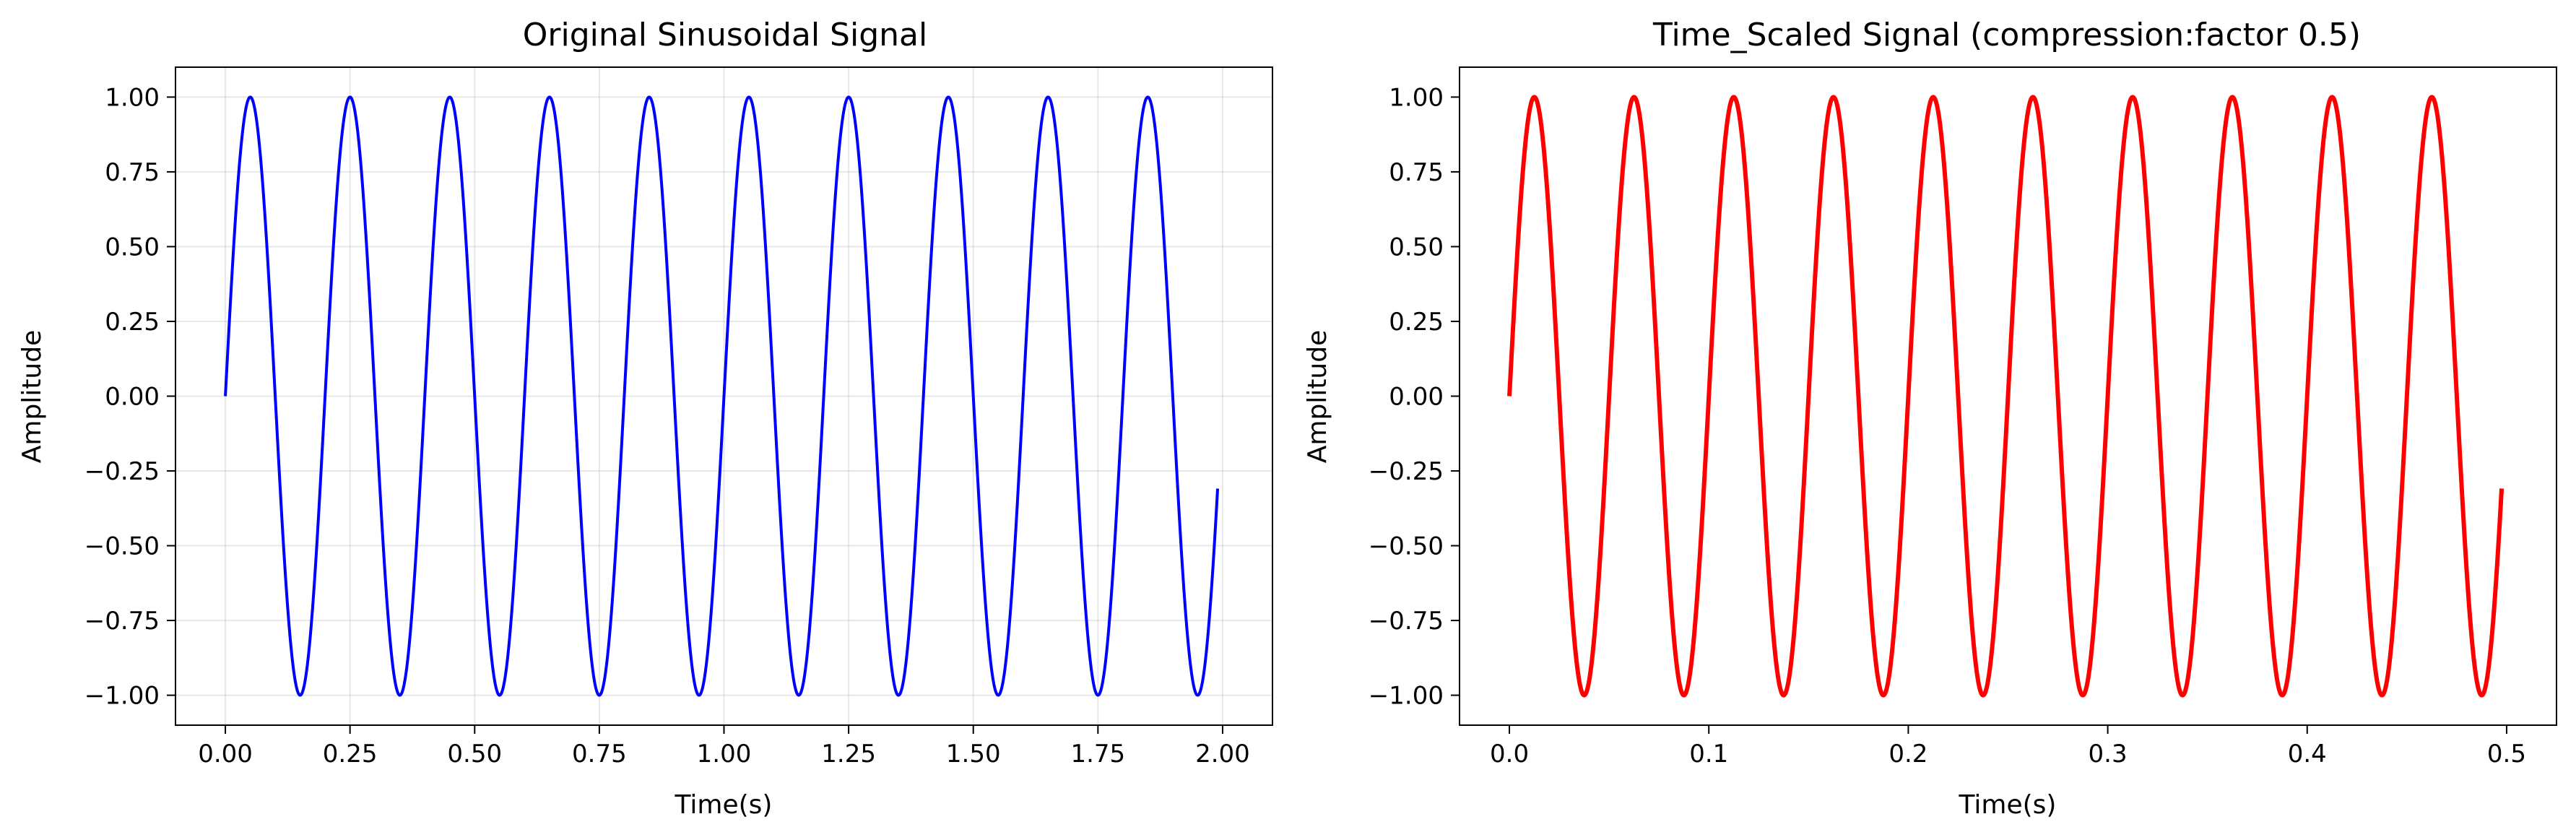 This screenshot has width=2576, height=840. What do you see at coordinates (225, 754) in the screenshot?
I see `x-tick-label: 0.00` at bounding box center [225, 754].